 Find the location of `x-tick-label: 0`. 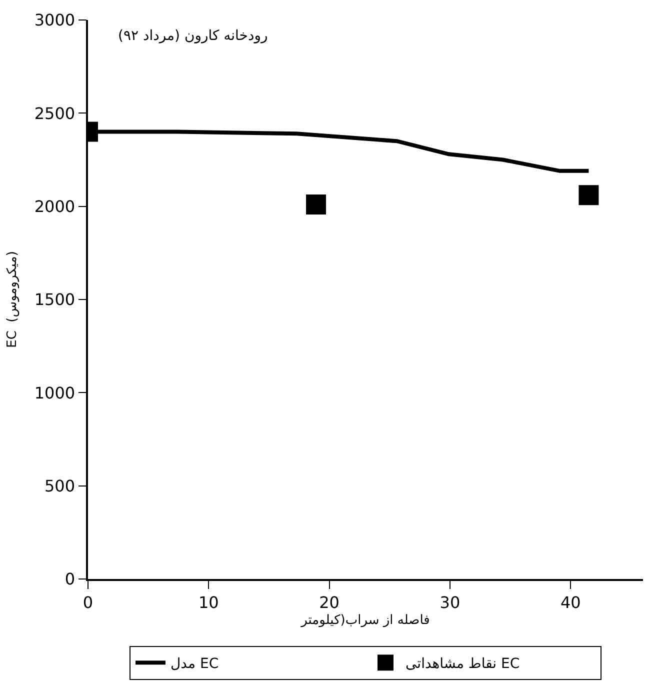

x-tick-label: 0 is located at coordinates (88, 602).